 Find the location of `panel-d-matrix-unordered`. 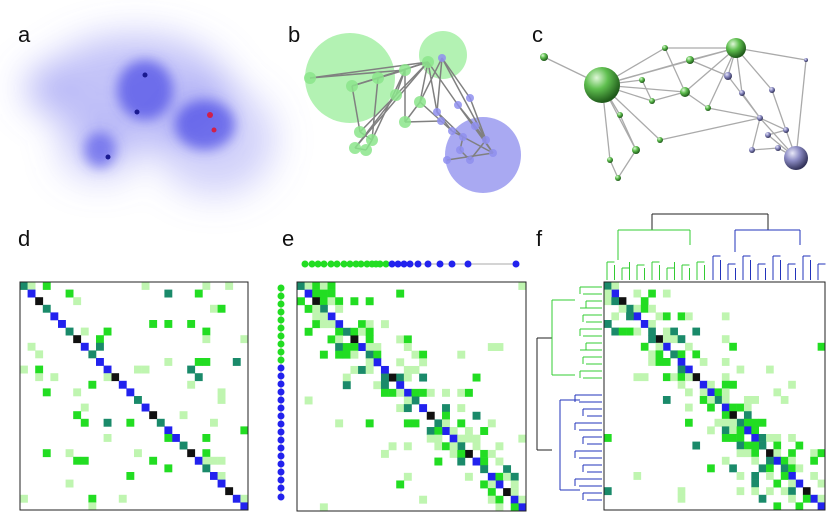

panel-d-matrix-unordered is located at coordinates (134, 396).